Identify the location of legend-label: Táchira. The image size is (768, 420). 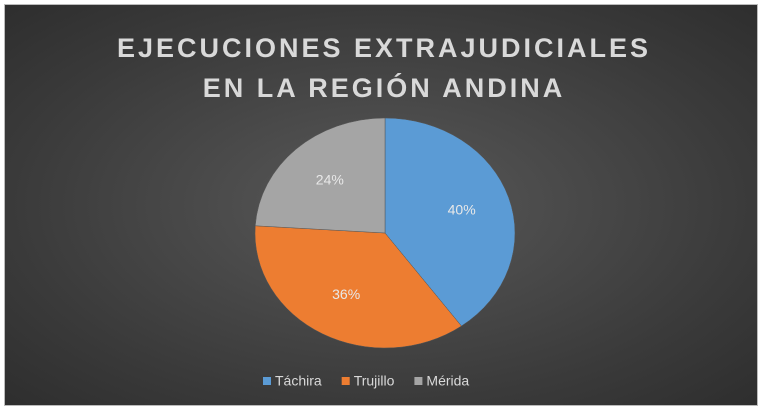
(298, 381).